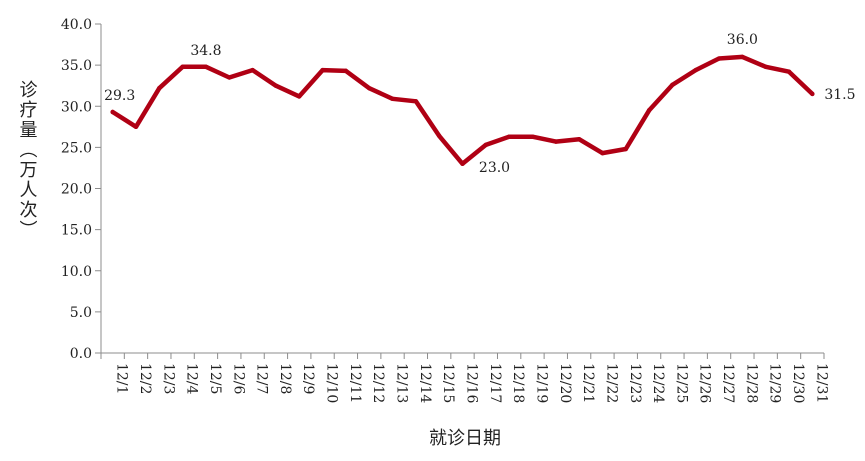 The width and height of the screenshot is (865, 461). What do you see at coordinates (308, 378) in the screenshot?
I see `x-tick-label: 12/9` at bounding box center [308, 378].